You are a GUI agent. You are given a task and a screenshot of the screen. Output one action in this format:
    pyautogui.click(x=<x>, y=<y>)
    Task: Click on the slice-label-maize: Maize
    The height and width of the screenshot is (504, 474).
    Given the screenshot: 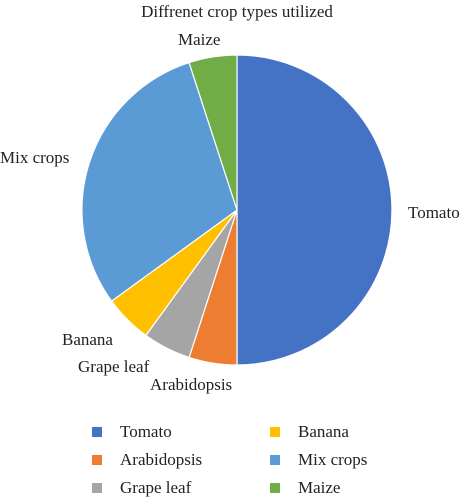 What is the action you would take?
    pyautogui.click(x=199, y=39)
    